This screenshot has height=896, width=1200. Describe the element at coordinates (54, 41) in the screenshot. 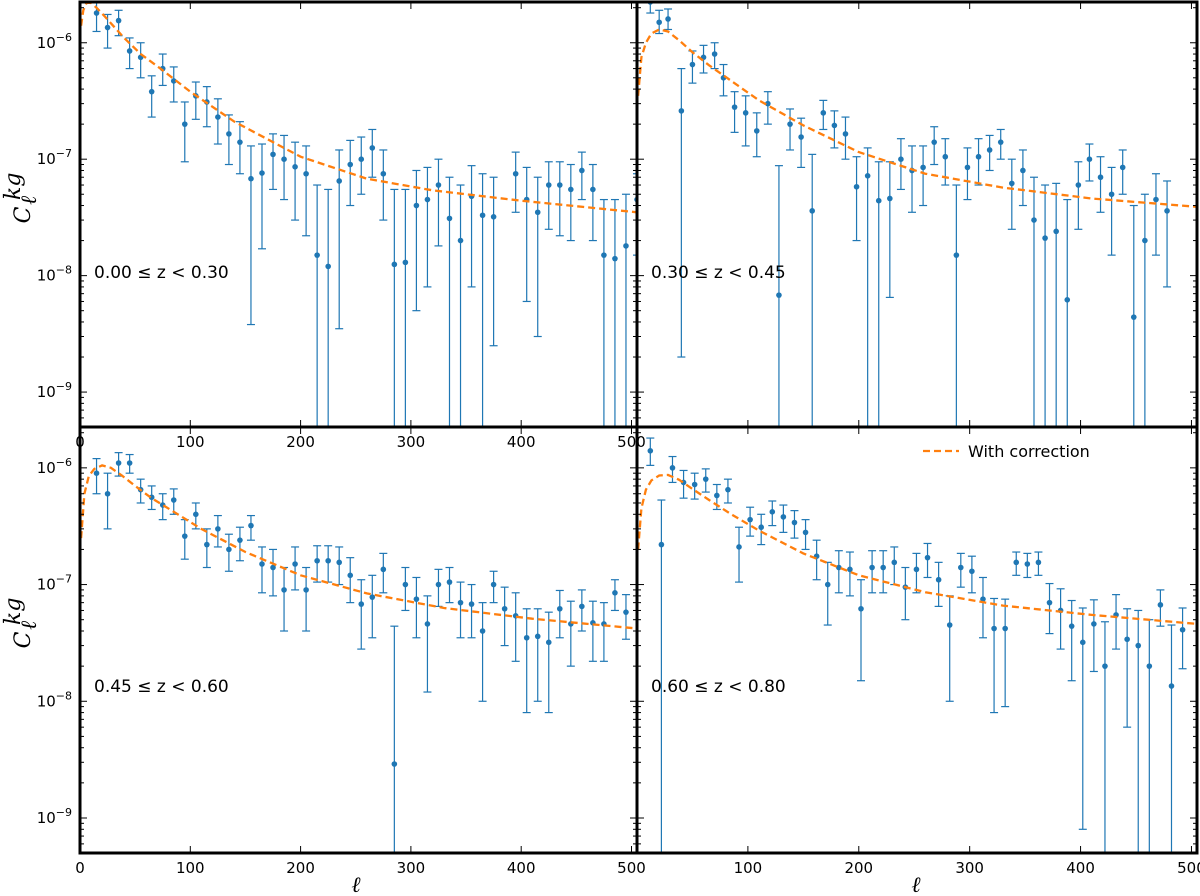

I see `y-tick-label: 10⁻⁶` at that location.